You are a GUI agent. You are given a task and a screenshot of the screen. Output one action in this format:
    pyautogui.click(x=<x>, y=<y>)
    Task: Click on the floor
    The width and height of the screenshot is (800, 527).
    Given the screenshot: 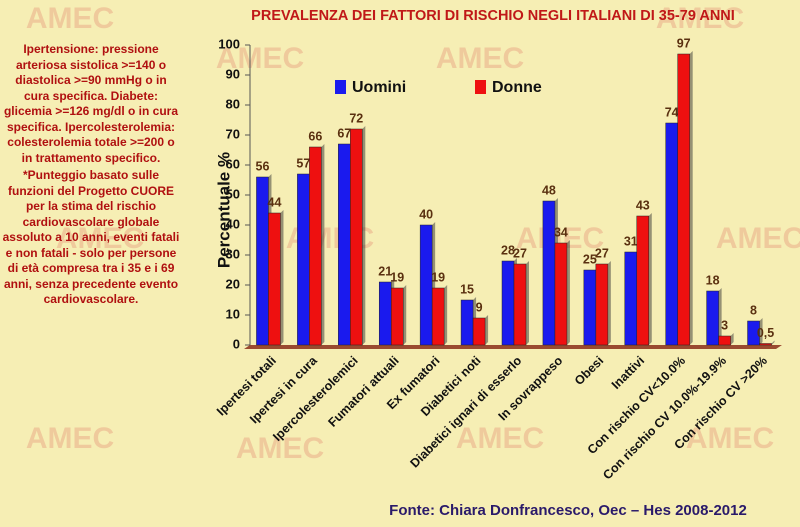 What is the action you would take?
    pyautogui.click(x=513, y=347)
    